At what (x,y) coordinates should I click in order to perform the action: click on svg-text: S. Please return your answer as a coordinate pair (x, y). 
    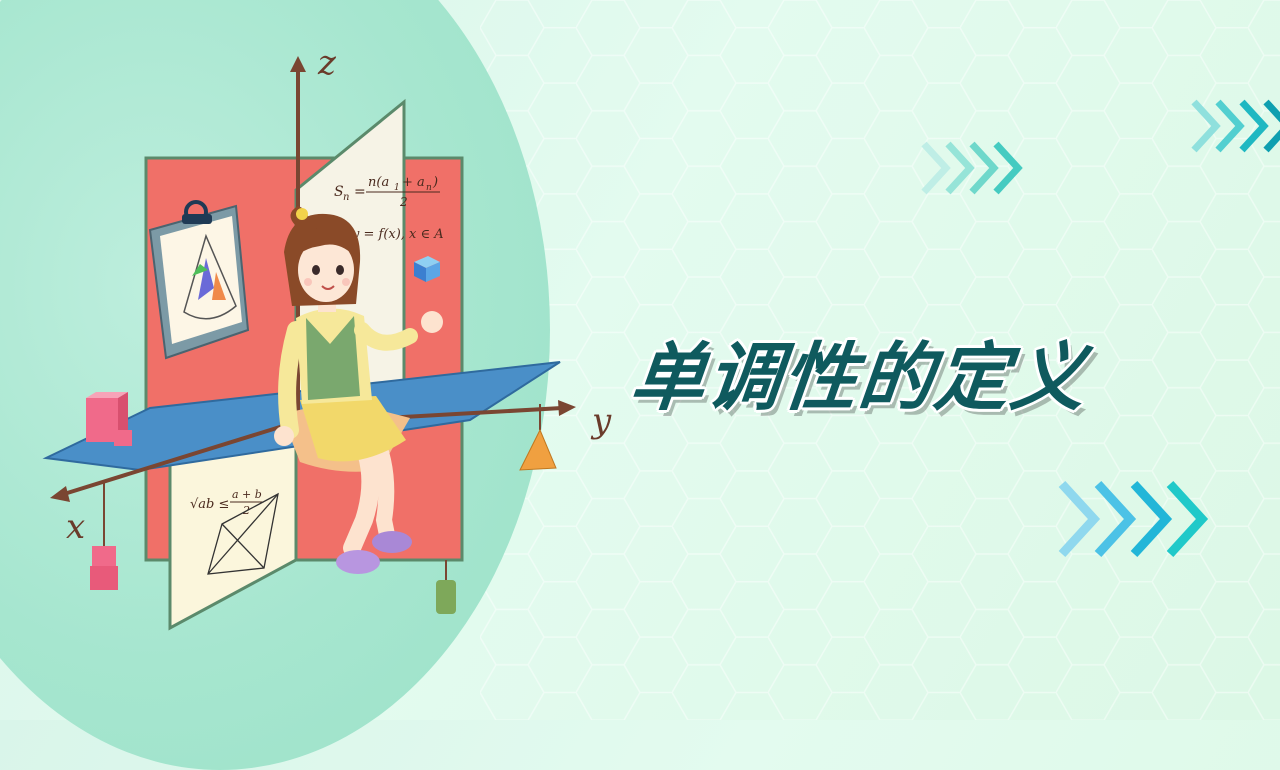
    Looking at the image, I should click on (339, 192).